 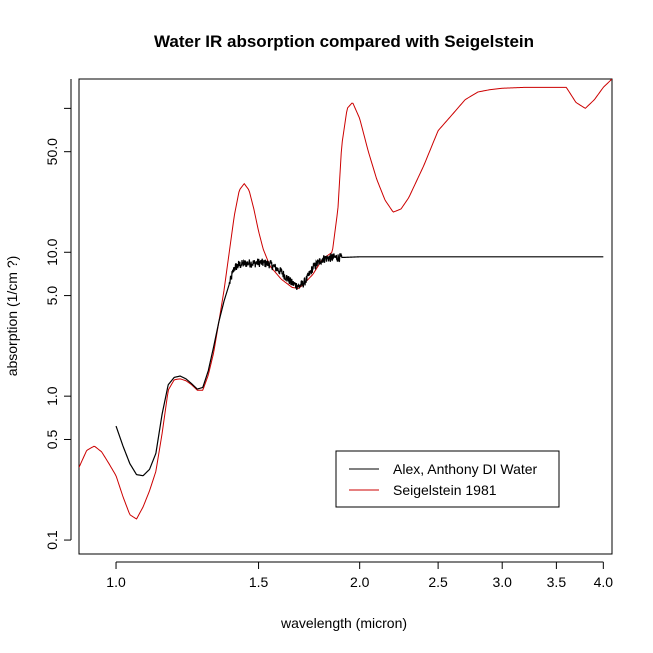 What do you see at coordinates (116, 582) in the screenshot?
I see `x-tick-label: 1.0` at bounding box center [116, 582].